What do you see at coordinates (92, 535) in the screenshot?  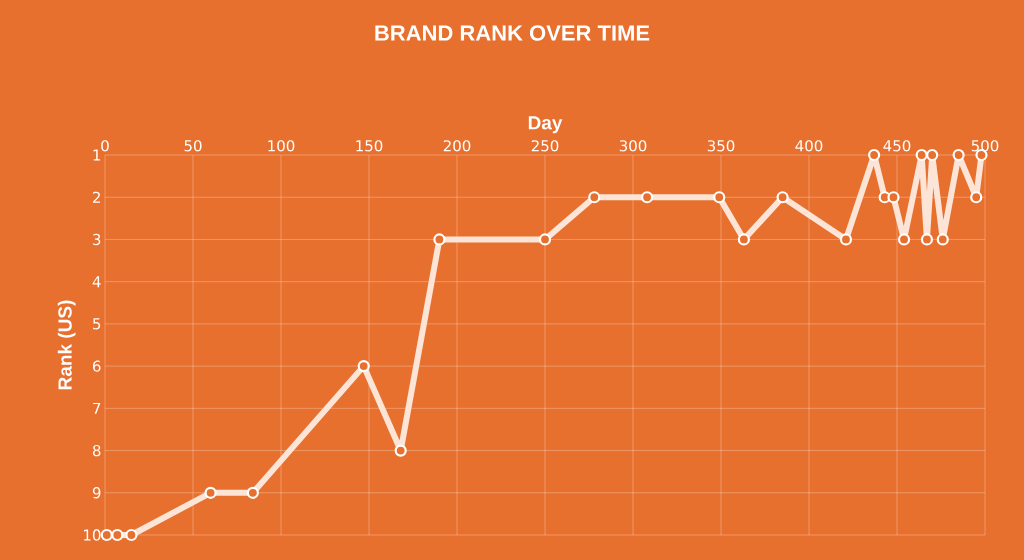 I see `y-tick-label: 10` at bounding box center [92, 535].